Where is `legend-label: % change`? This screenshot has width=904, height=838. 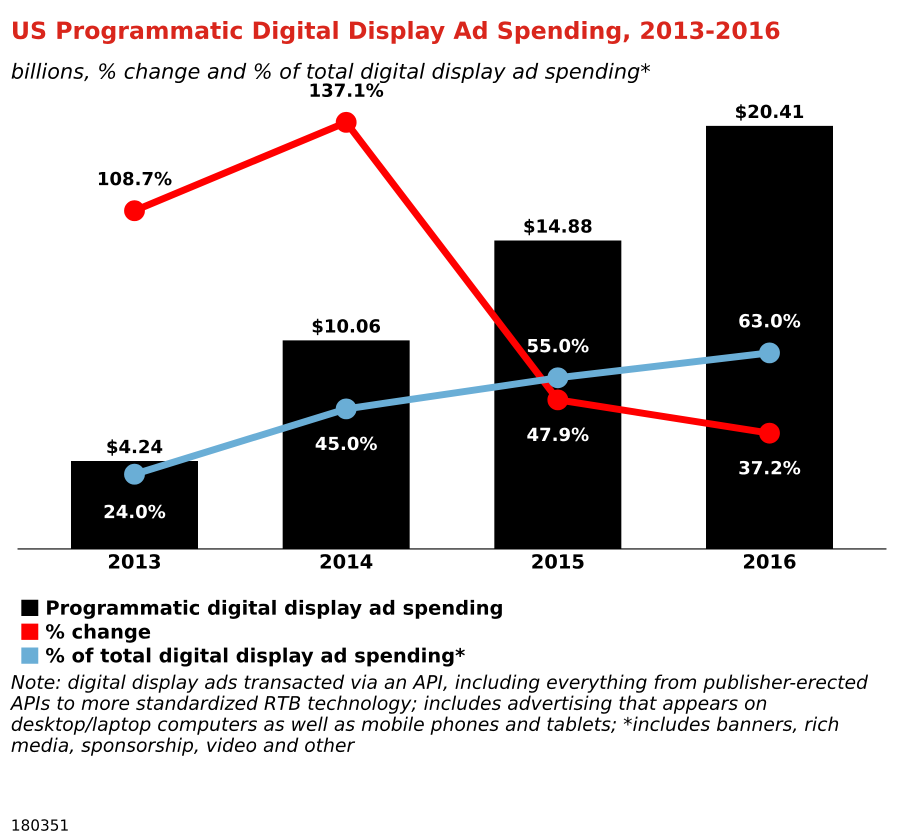
legend-label: % change is located at coordinates (98, 633).